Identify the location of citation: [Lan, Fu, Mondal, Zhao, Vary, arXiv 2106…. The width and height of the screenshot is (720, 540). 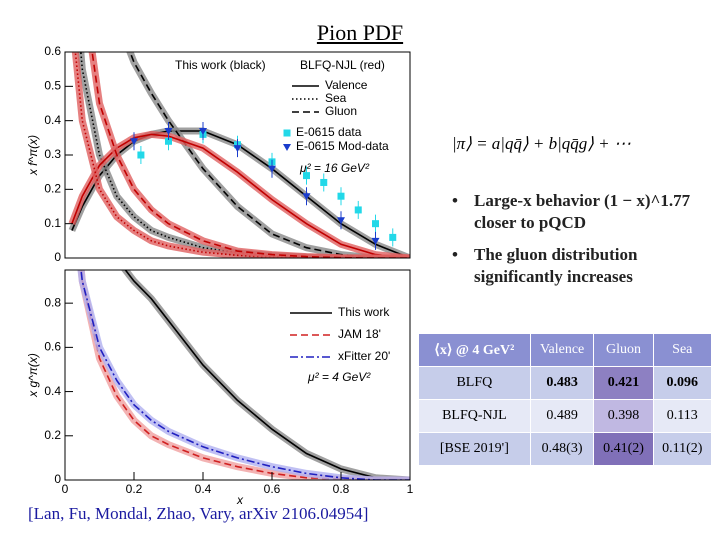
(198, 513).